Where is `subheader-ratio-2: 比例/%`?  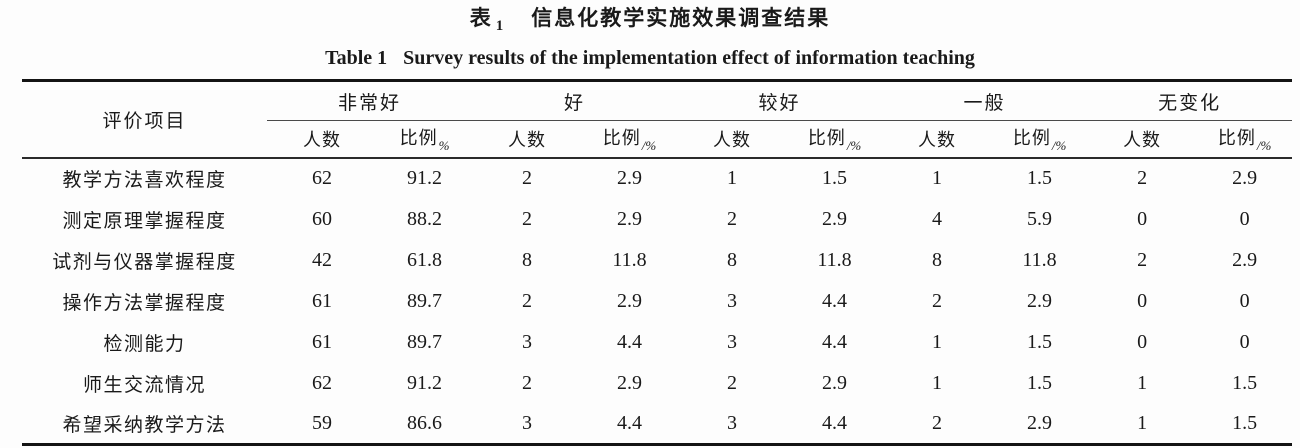 subheader-ratio-2: 比例/% is located at coordinates (630, 139).